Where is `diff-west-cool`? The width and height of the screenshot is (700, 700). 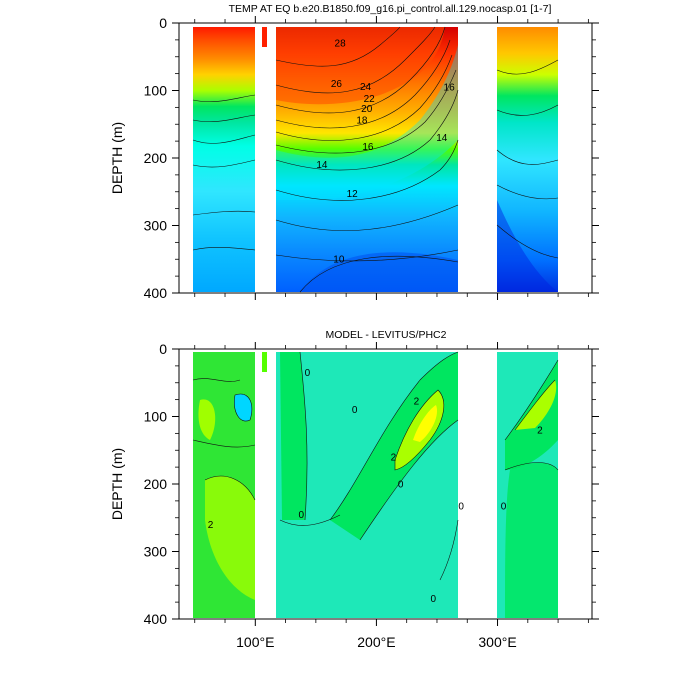 diff-west-cool is located at coordinates (243, 408).